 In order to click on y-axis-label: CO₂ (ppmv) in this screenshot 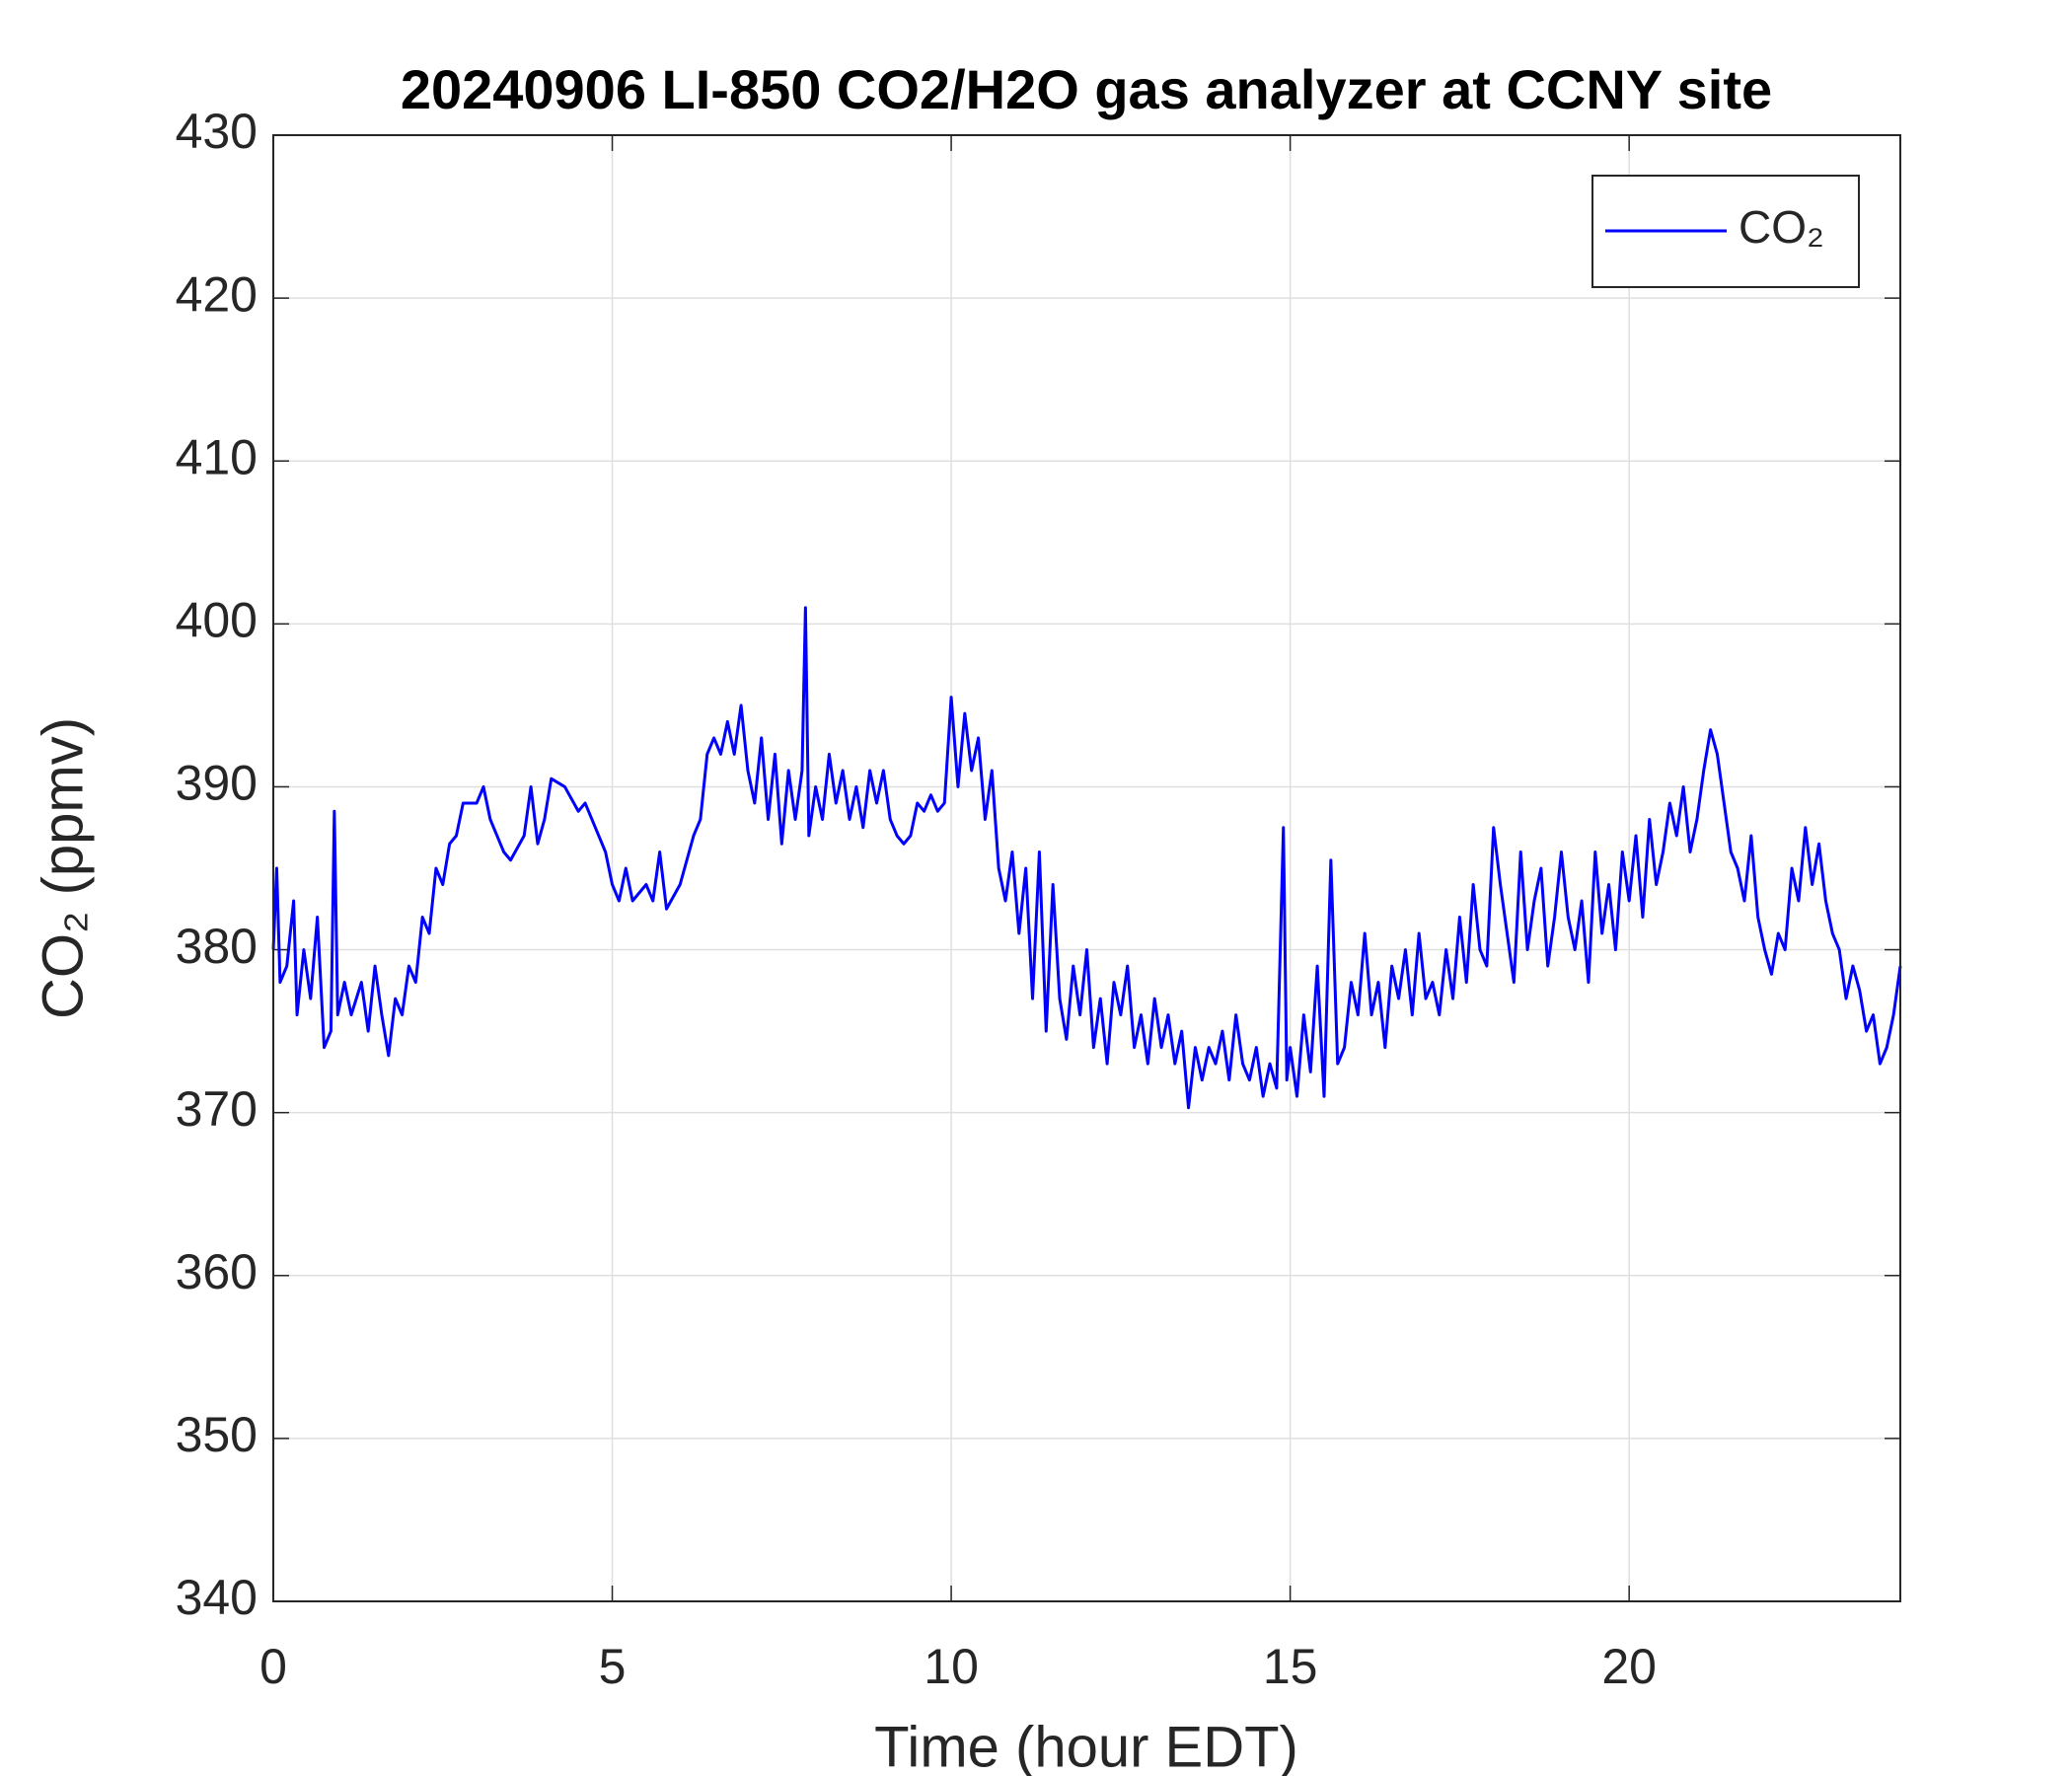, I will do `click(63, 868)`.